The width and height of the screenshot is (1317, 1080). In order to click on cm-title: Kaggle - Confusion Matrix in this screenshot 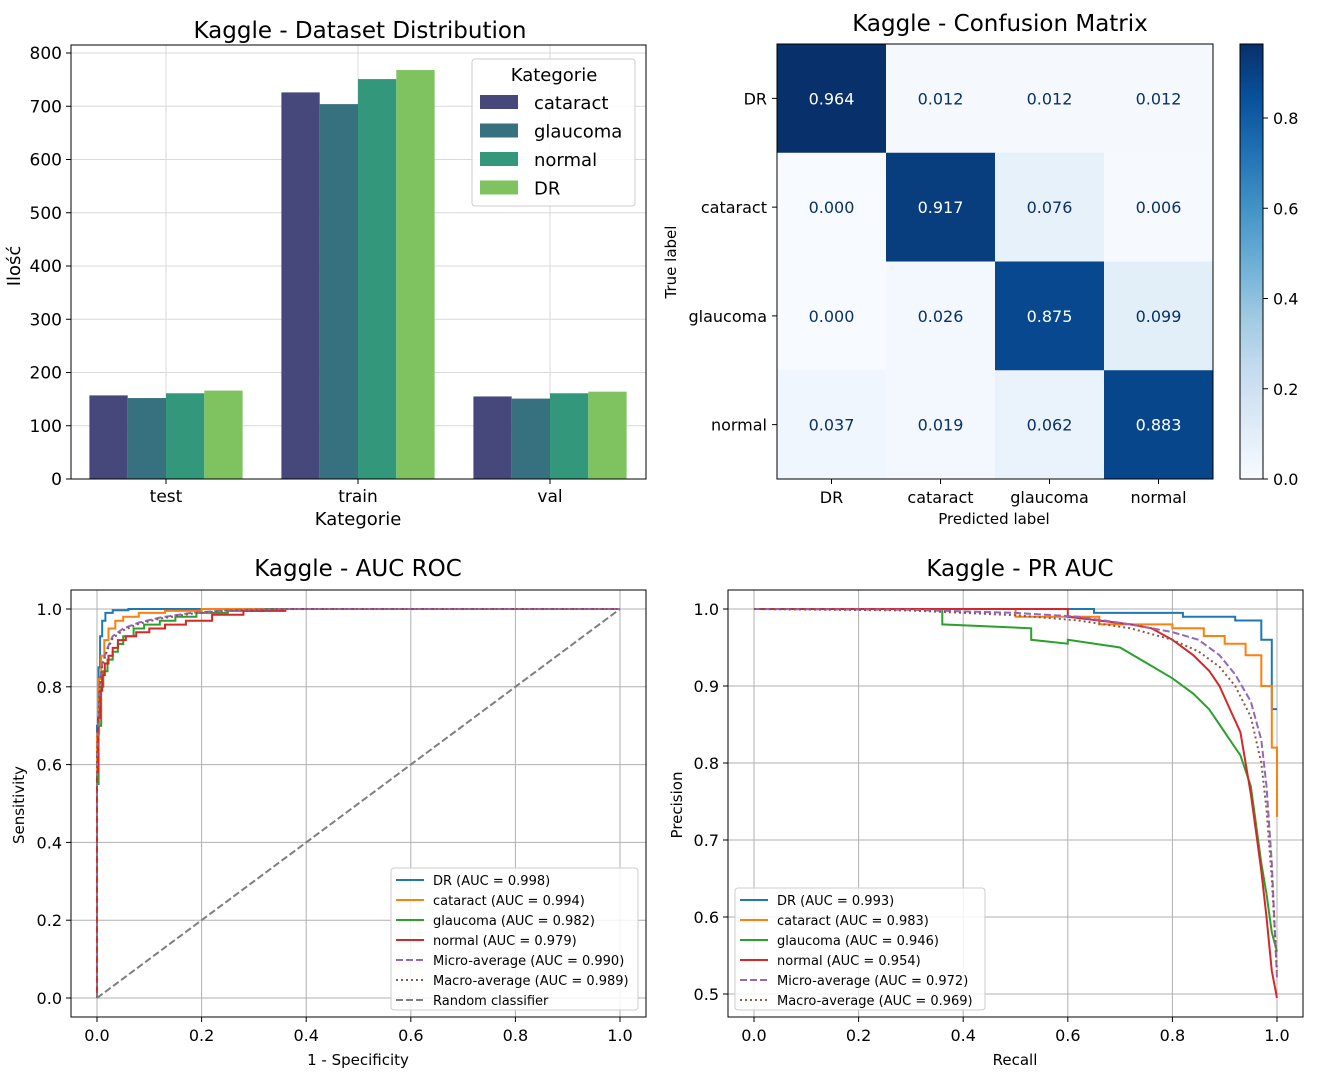, I will do `click(1000, 24)`.